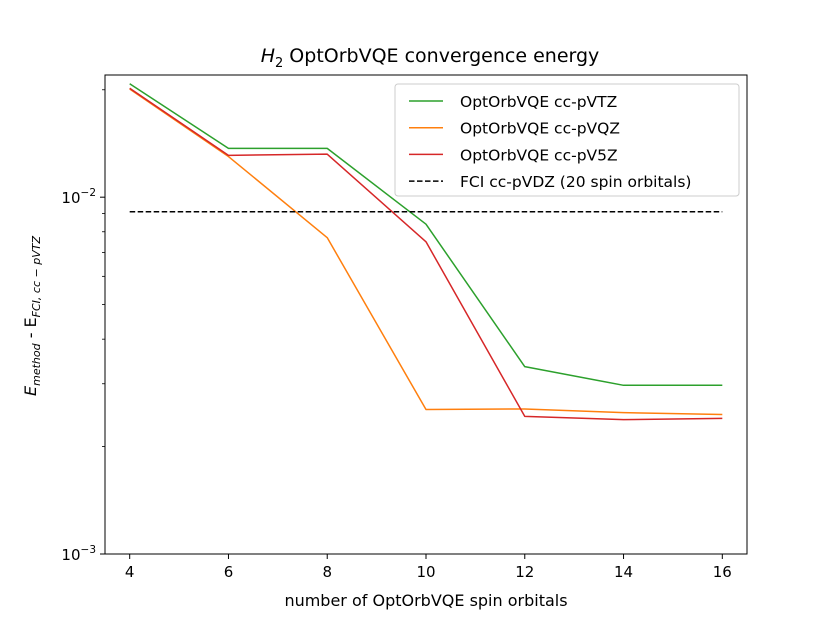 The width and height of the screenshot is (830, 623). What do you see at coordinates (425, 572) in the screenshot?
I see `x-tick-label-10: 10` at bounding box center [425, 572].